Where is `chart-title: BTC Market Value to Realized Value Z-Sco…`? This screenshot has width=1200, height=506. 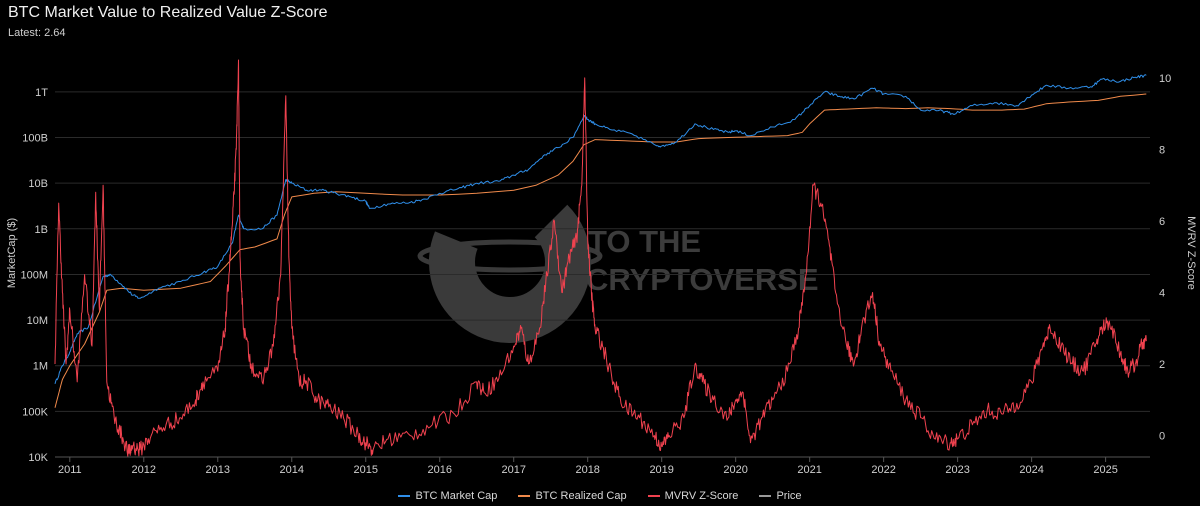 chart-title: BTC Market Value to Realized Value Z-Sco… is located at coordinates (168, 12).